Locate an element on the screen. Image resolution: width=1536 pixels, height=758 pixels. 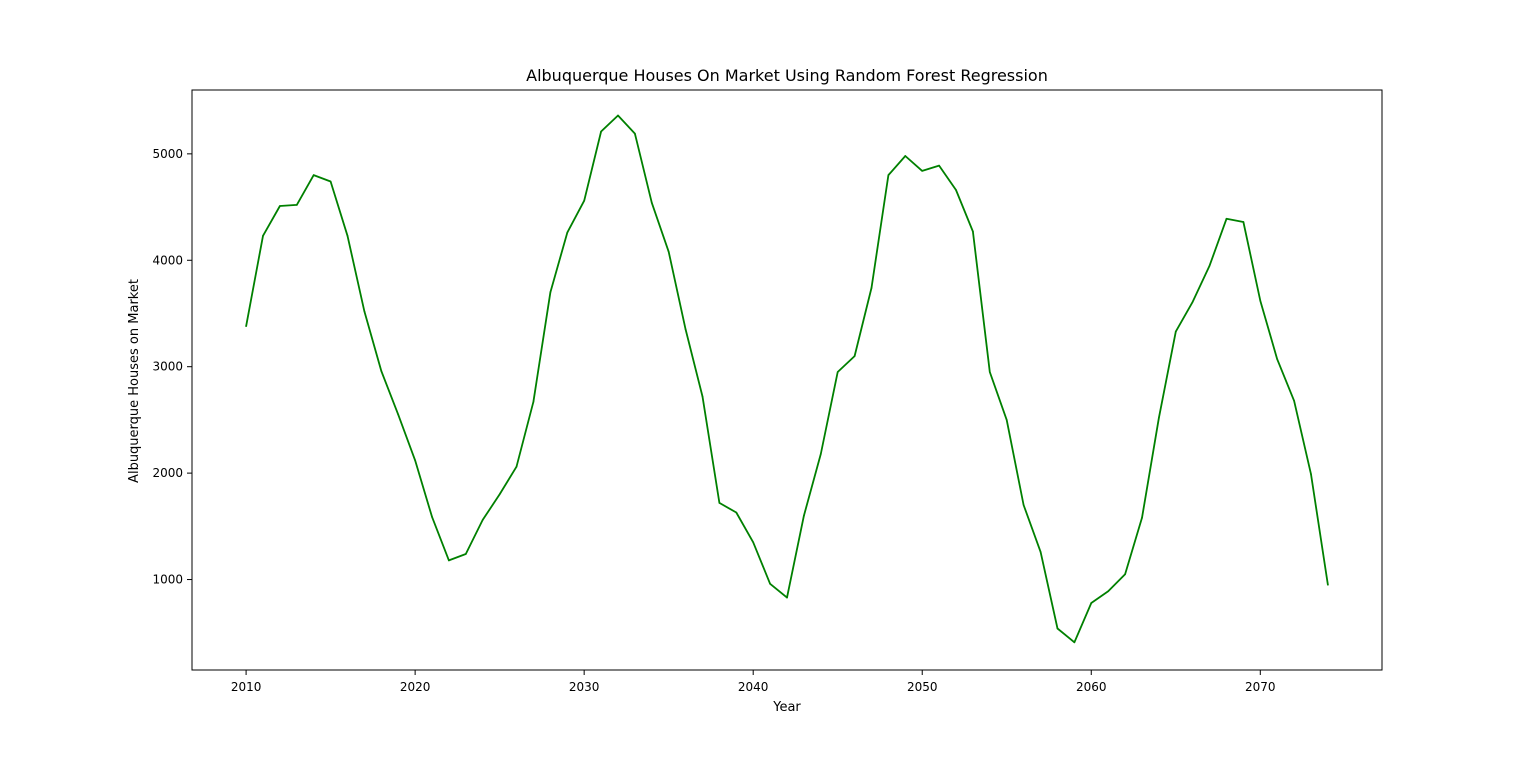
y-tick-label: 3000 is located at coordinates (167, 367).